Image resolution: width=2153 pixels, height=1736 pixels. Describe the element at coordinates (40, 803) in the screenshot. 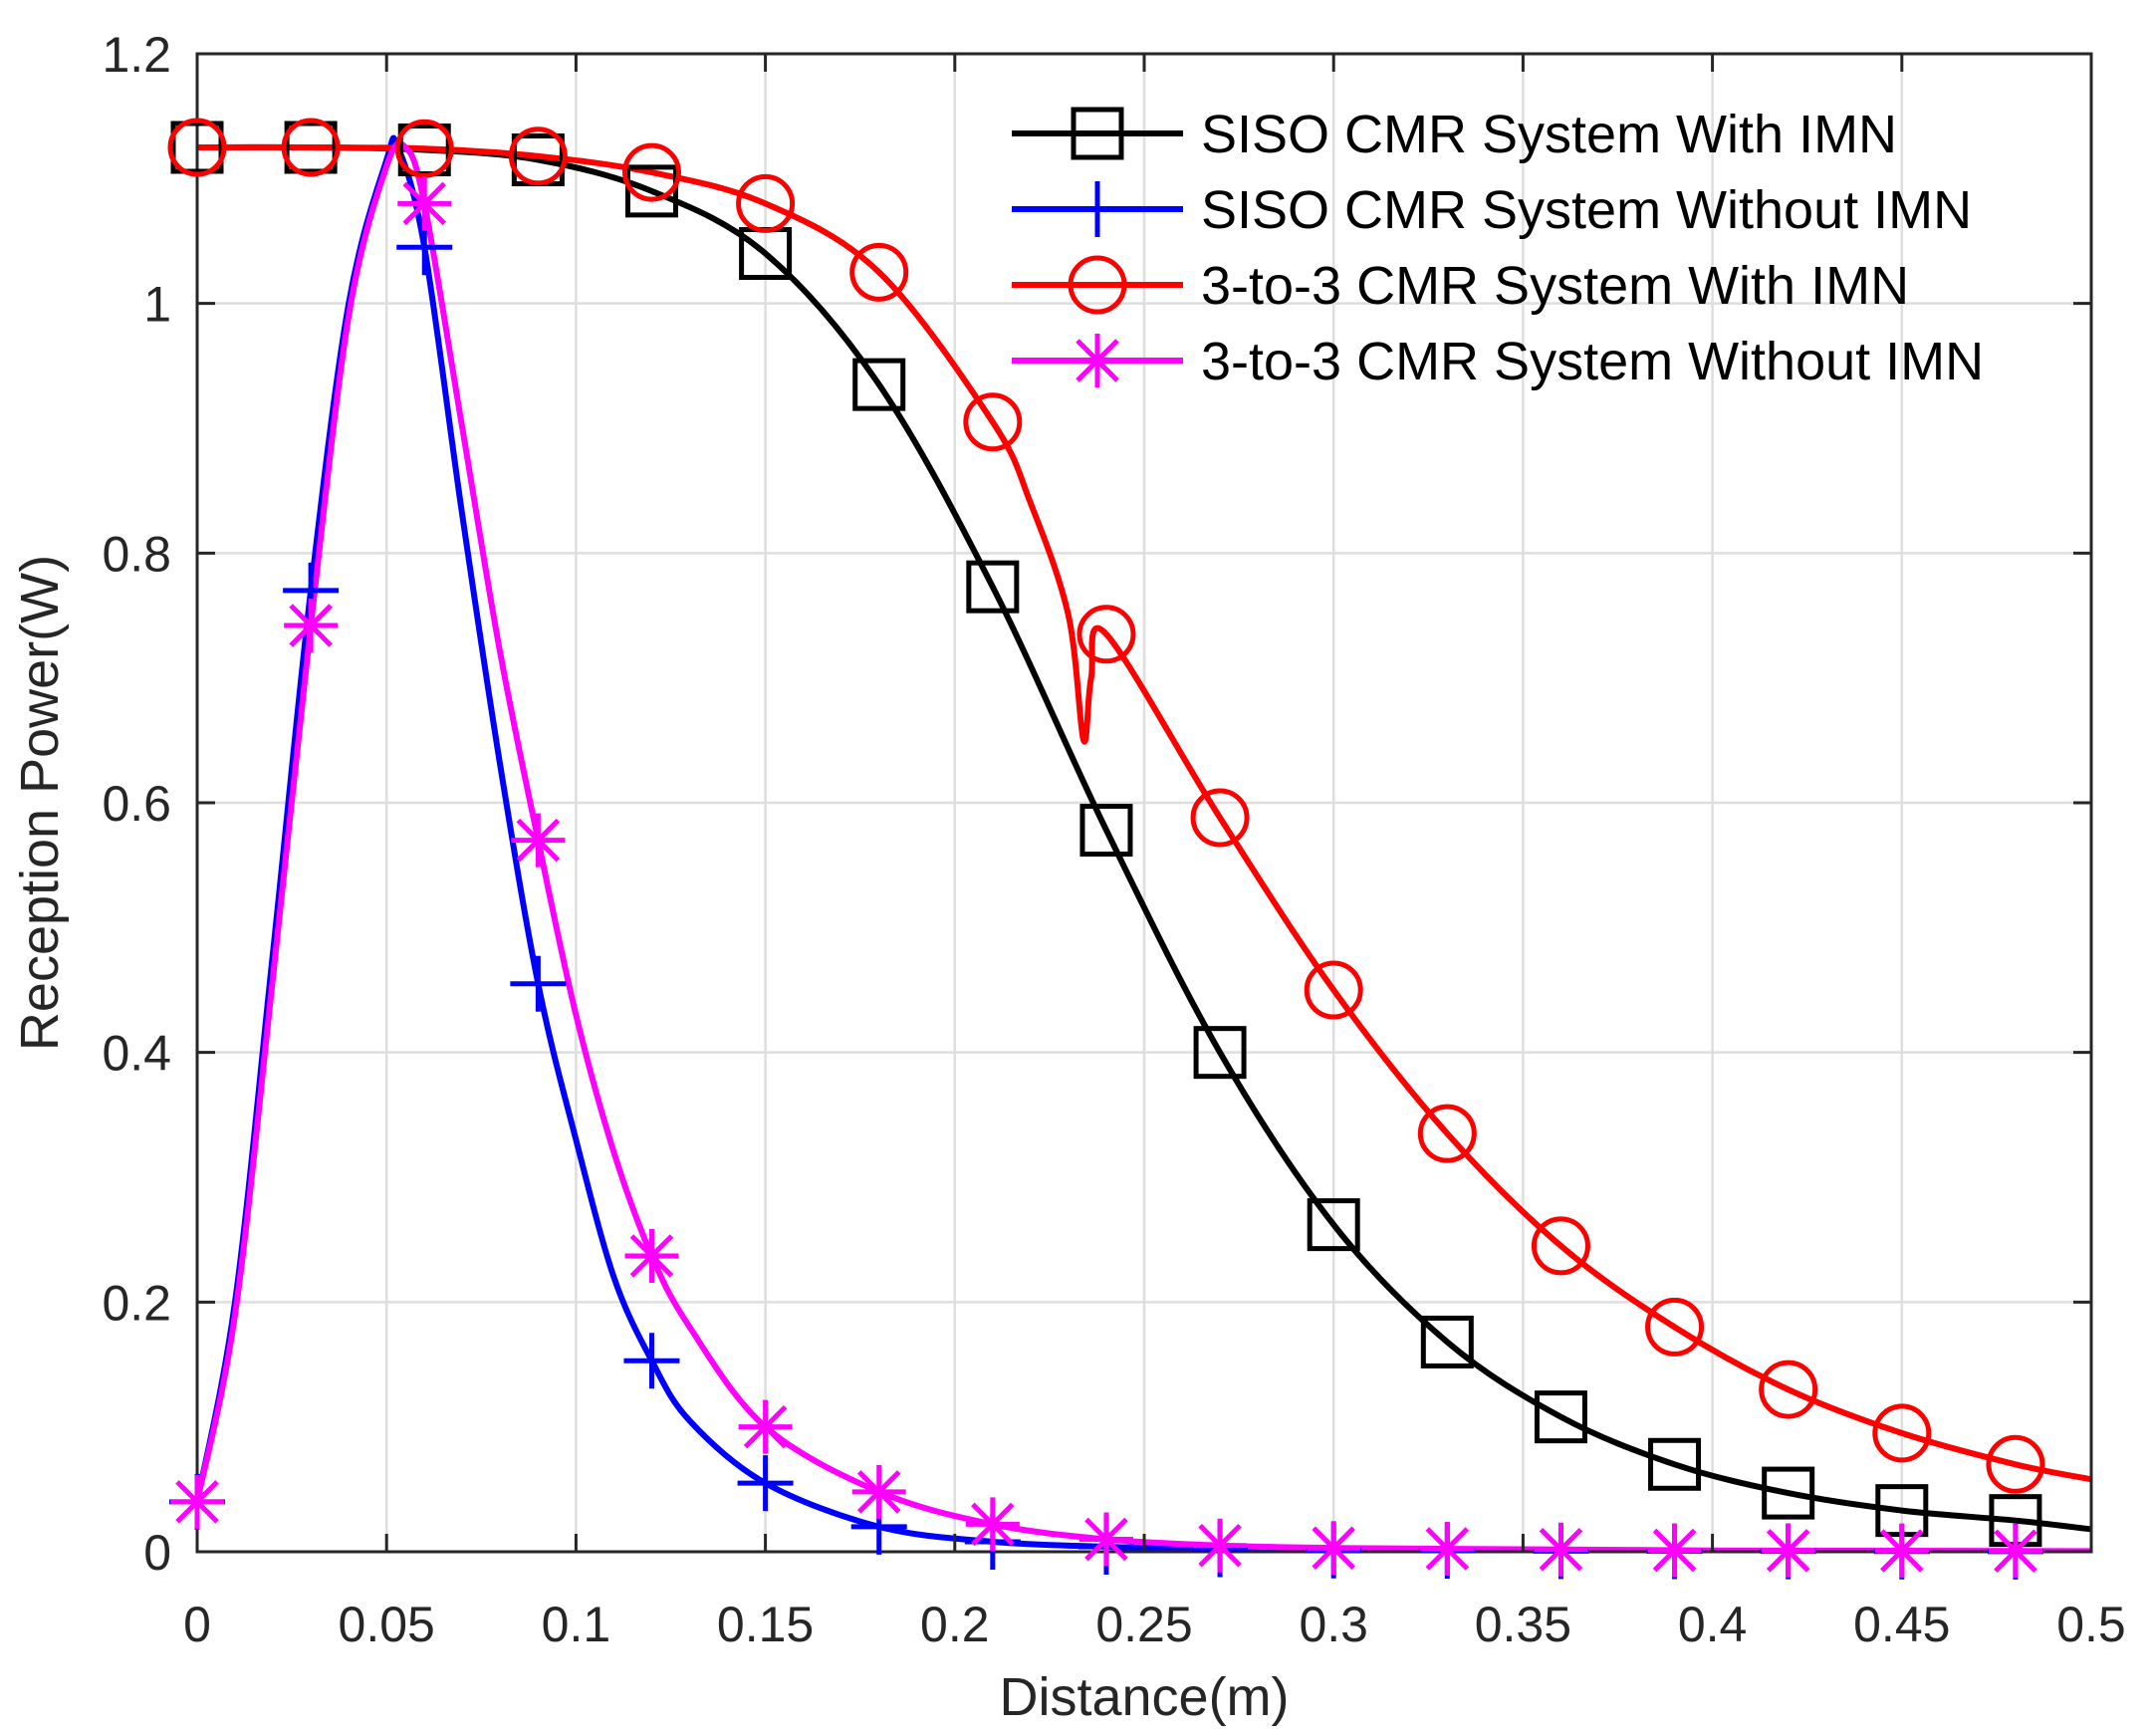

I see `y-axis-title: Reception Power(W)` at that location.